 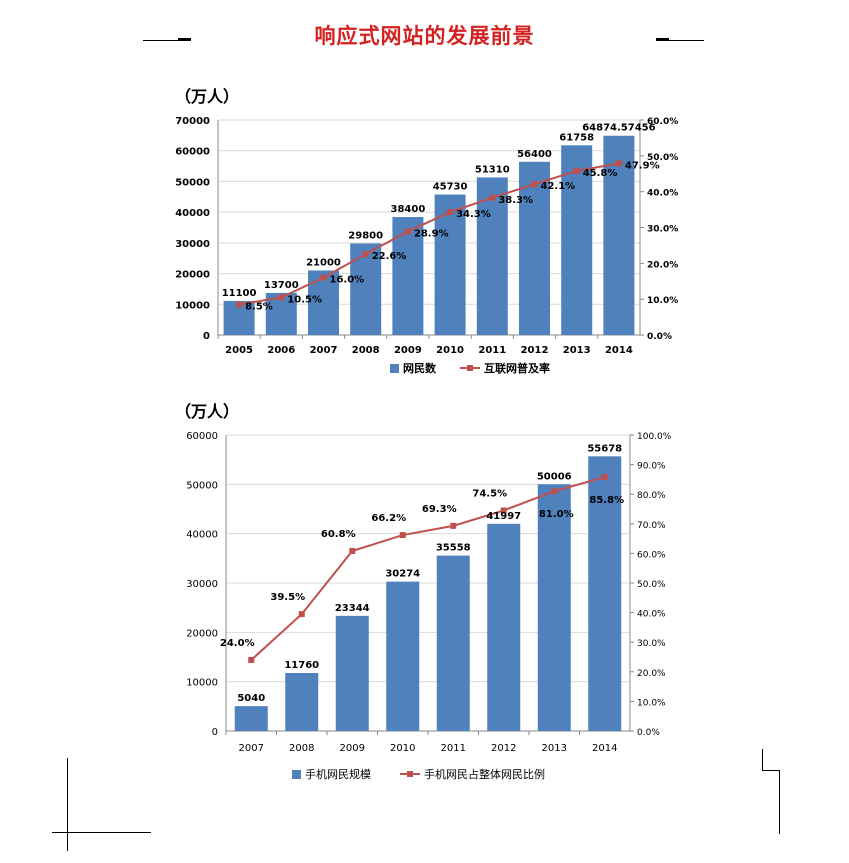 What do you see at coordinates (338, 534) in the screenshot?
I see `line-value-label: 60.8%` at bounding box center [338, 534].